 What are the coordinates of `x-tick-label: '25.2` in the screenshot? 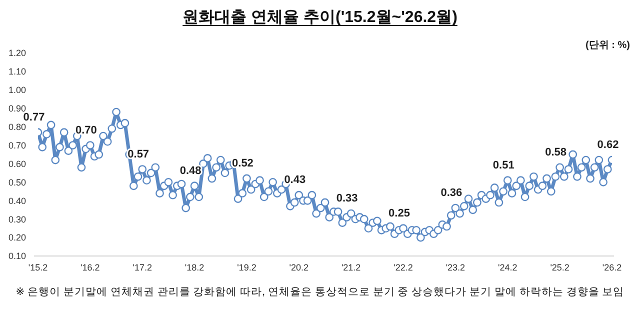 It's located at (560, 267).